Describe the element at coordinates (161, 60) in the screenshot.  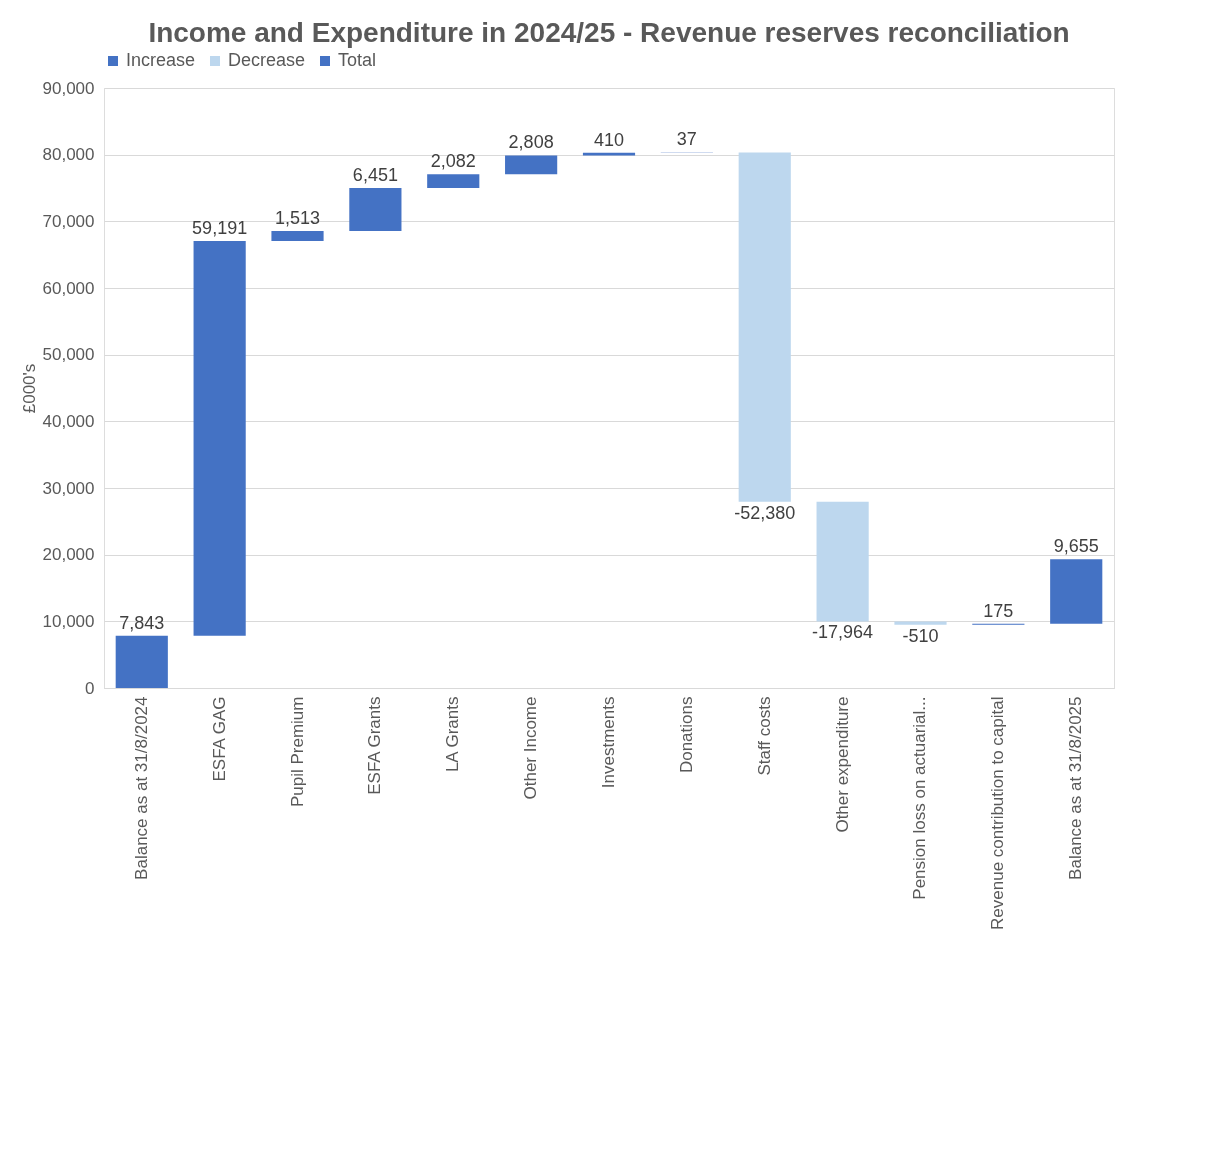
I see `legend-label: Increase` at that location.